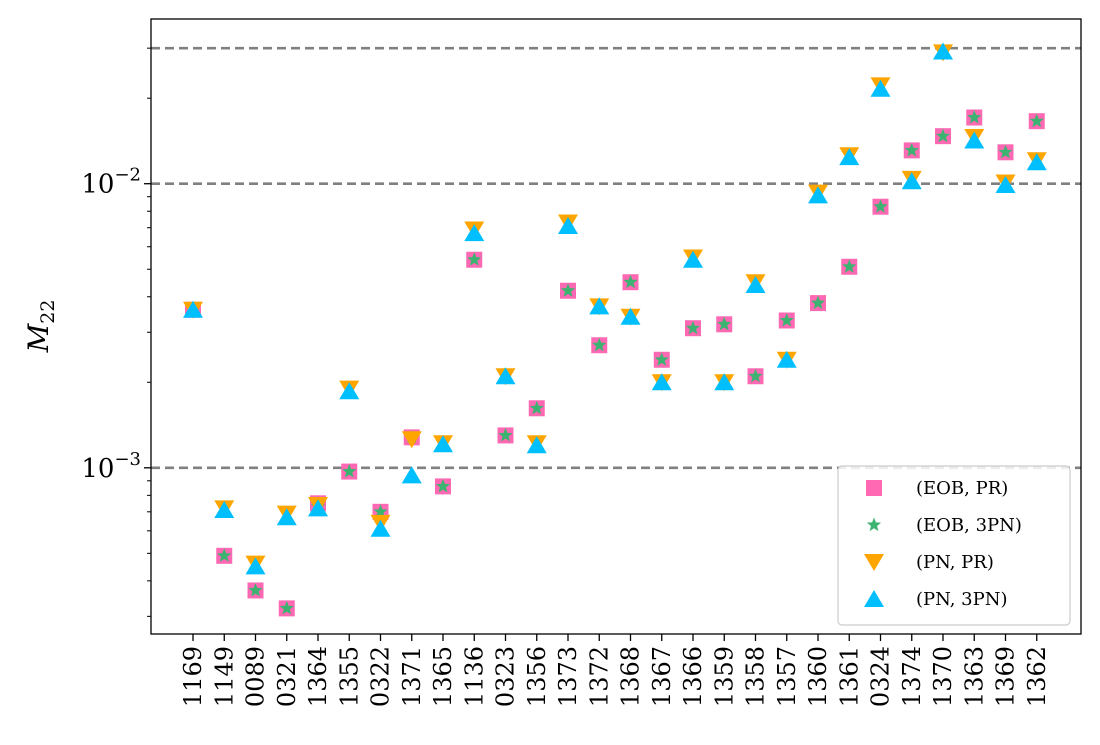 This screenshot has width=1100, height=745. What do you see at coordinates (662, 676) in the screenshot?
I see `x-tick-label: 1367` at bounding box center [662, 676].